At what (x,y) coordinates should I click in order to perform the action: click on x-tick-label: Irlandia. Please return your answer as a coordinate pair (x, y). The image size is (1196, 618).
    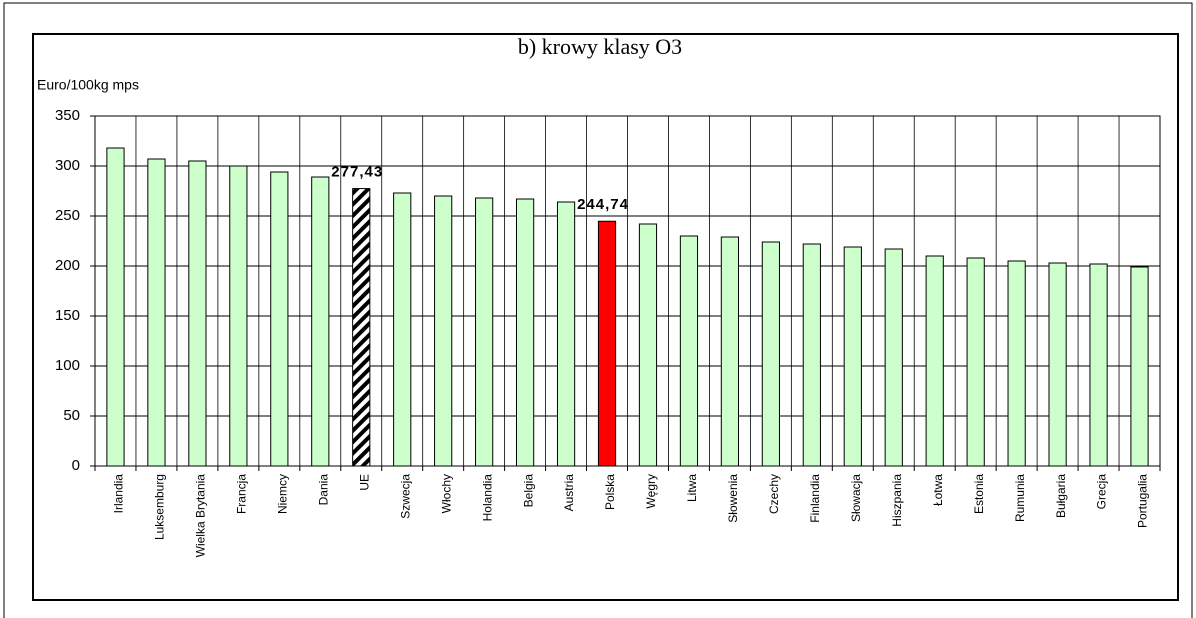
    Looking at the image, I should click on (119, 494).